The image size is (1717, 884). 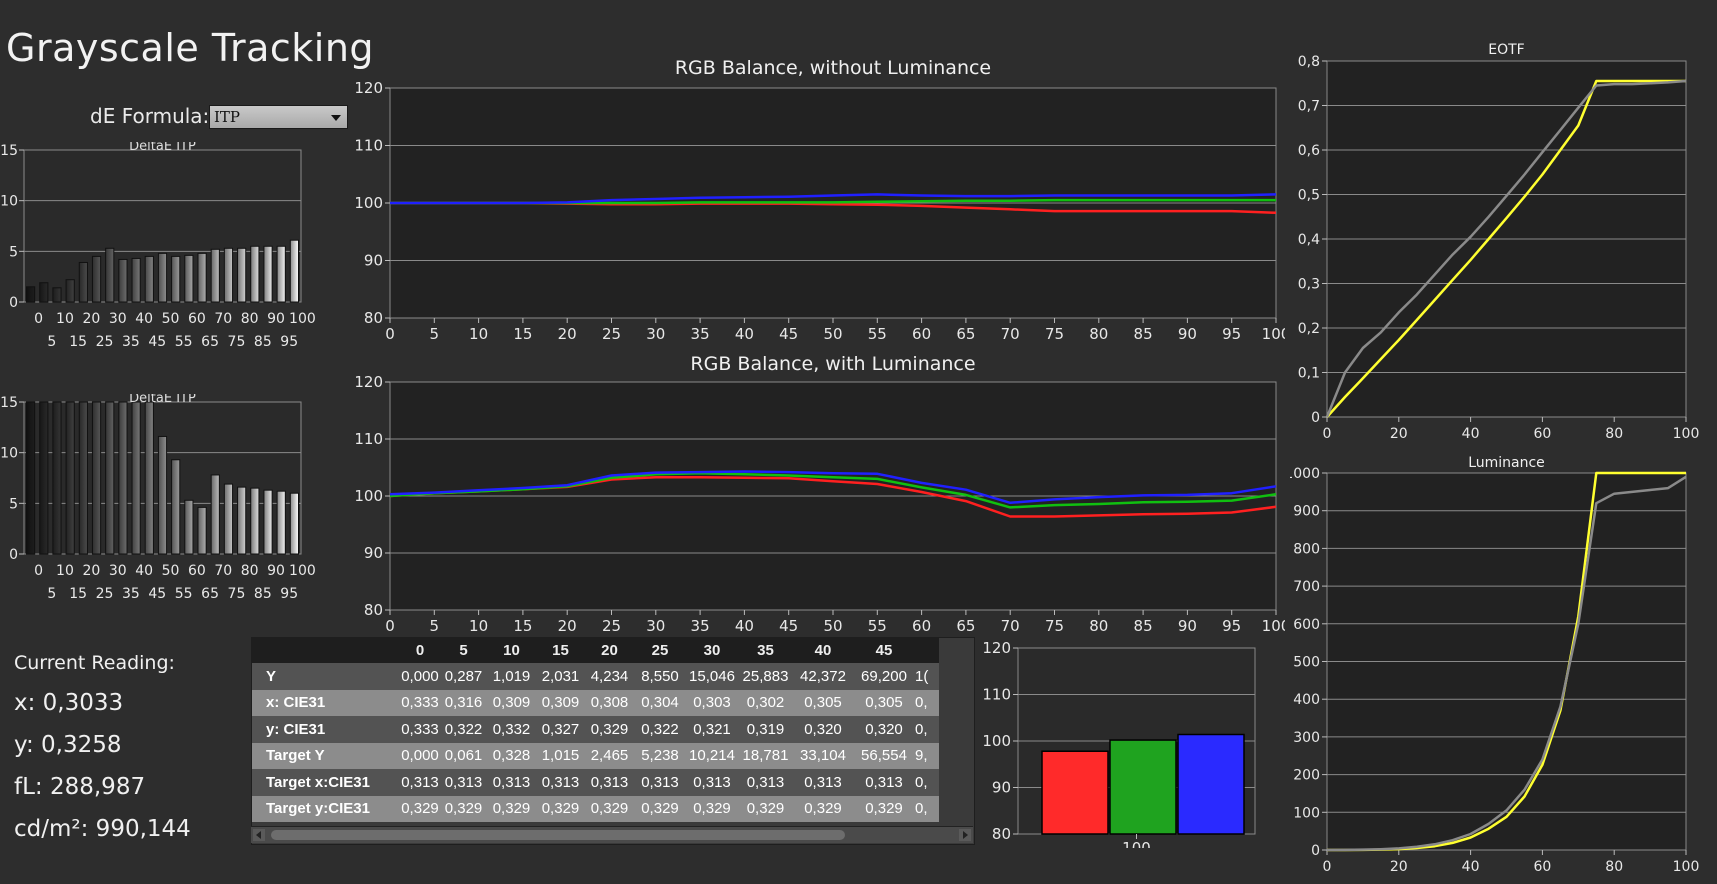 I want to click on page-title: Grayscale Tracking, so click(x=190, y=48).